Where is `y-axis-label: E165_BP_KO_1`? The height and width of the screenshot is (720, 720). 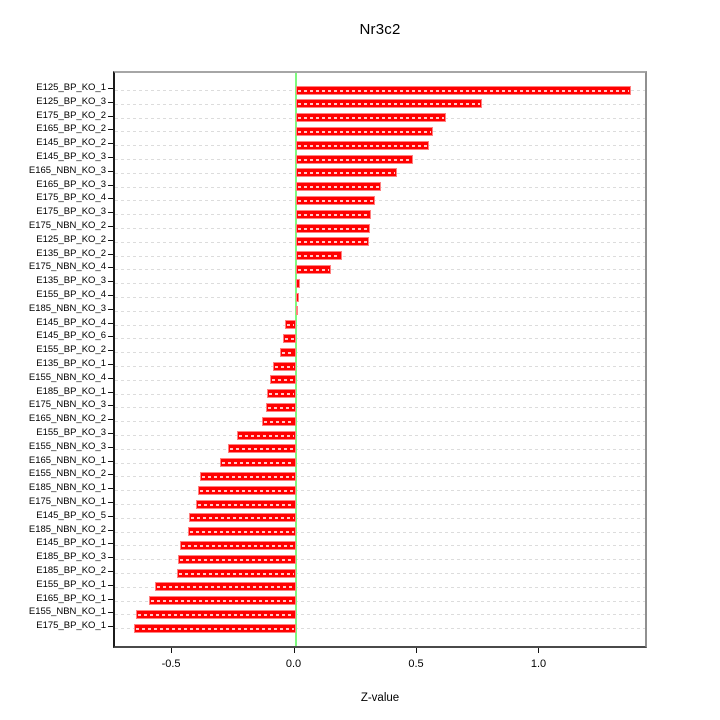
y-axis-label: E165_BP_KO_1 is located at coordinates (71, 598).